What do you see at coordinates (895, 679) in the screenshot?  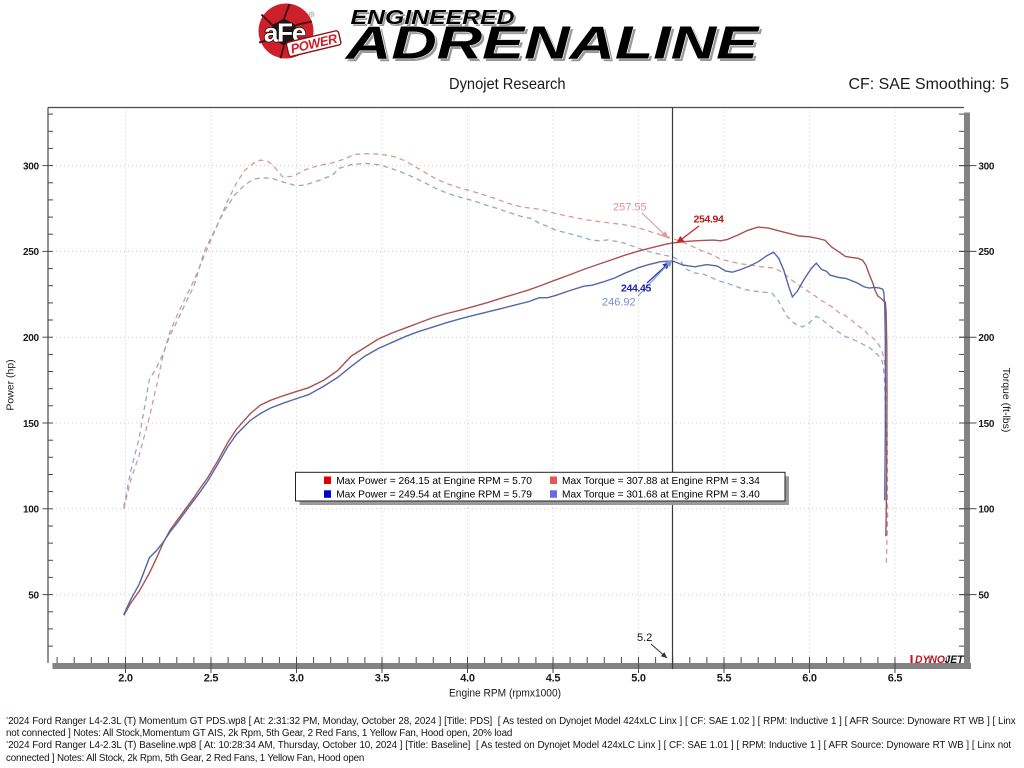 I see `svg-text: 6.5` at bounding box center [895, 679].